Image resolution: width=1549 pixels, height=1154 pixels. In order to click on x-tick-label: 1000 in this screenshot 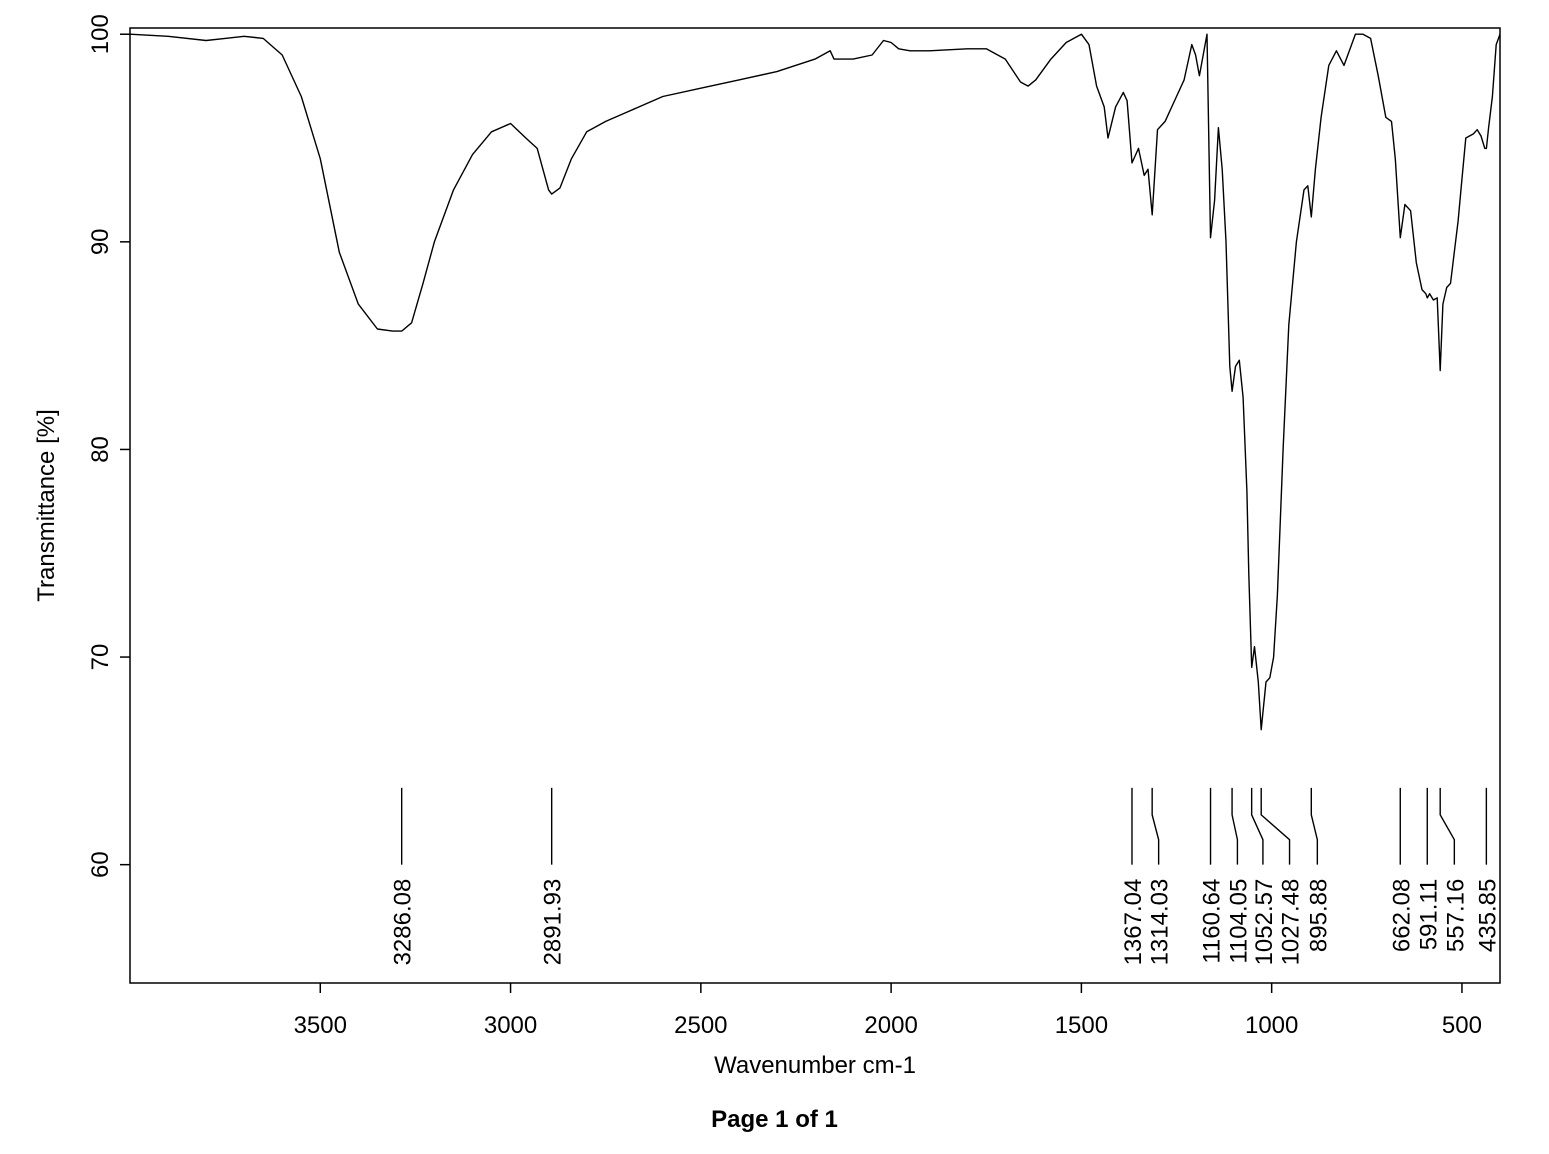, I will do `click(1271, 1025)`.